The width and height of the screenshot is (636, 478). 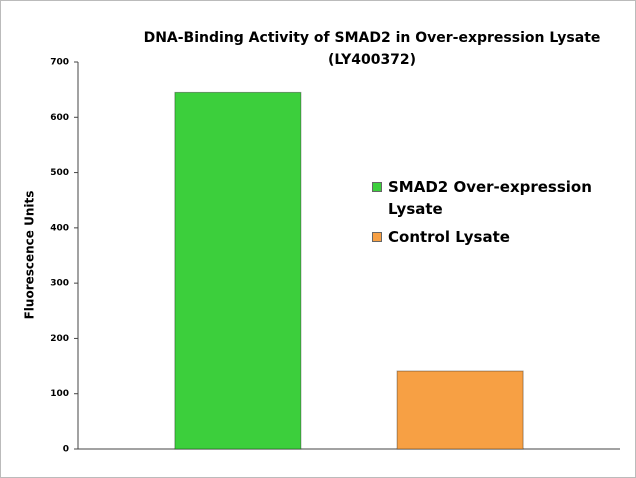 I want to click on y-tick-label: 600, so click(x=59, y=118).